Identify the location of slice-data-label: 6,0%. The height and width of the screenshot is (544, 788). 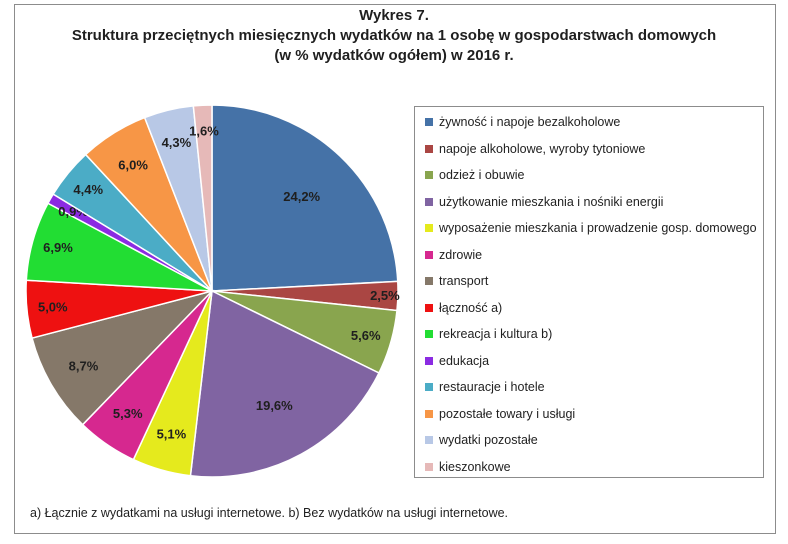
(133, 164).